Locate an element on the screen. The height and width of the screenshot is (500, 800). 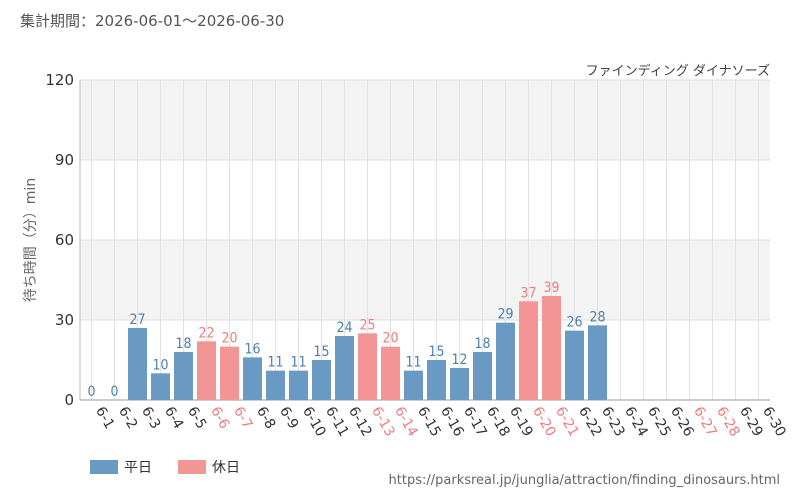
x-tick-label-6-23: 6-23 is located at coordinates (613, 422).